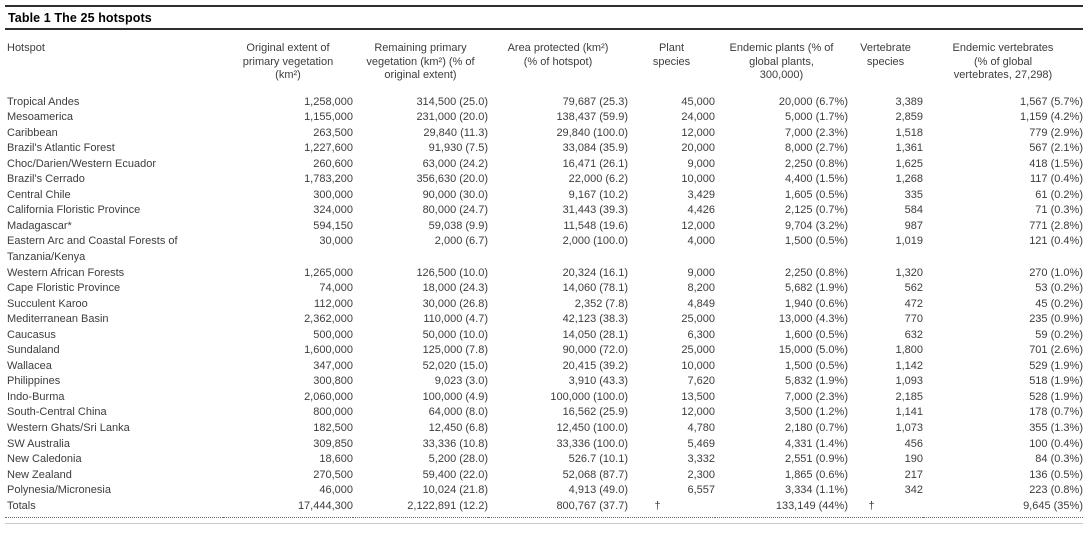 Image resolution: width=1088 pixels, height=548 pixels. Describe the element at coordinates (34, 381) in the screenshot. I see `hotspot-name: Philippines` at that location.